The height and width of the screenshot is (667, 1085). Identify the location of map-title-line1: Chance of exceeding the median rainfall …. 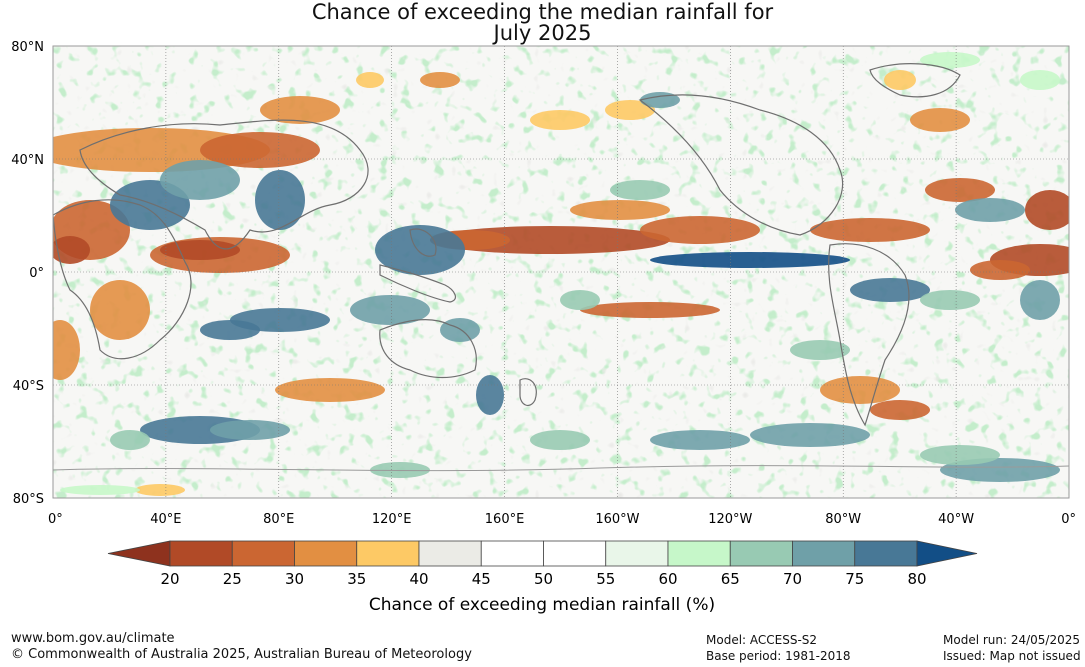
(542, 12).